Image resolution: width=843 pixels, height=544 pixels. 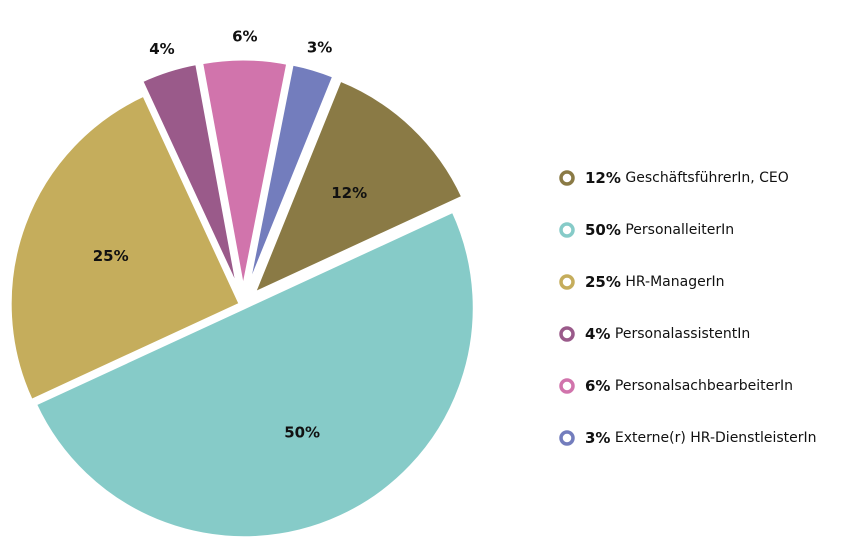 I want to click on legend-entry: 3% Externe(r) HR-DienstleisterIn, so click(x=701, y=438).